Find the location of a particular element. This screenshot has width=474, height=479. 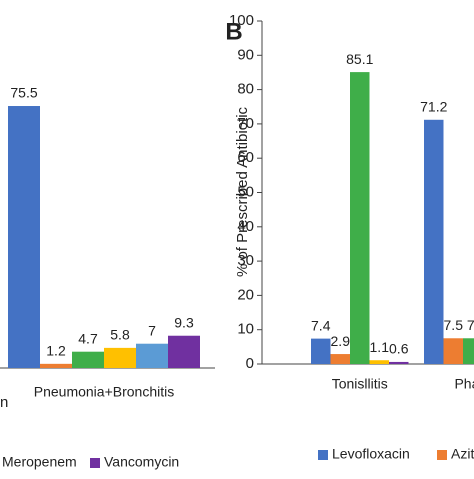

y-tick-label: 50 is located at coordinates (245, 191).